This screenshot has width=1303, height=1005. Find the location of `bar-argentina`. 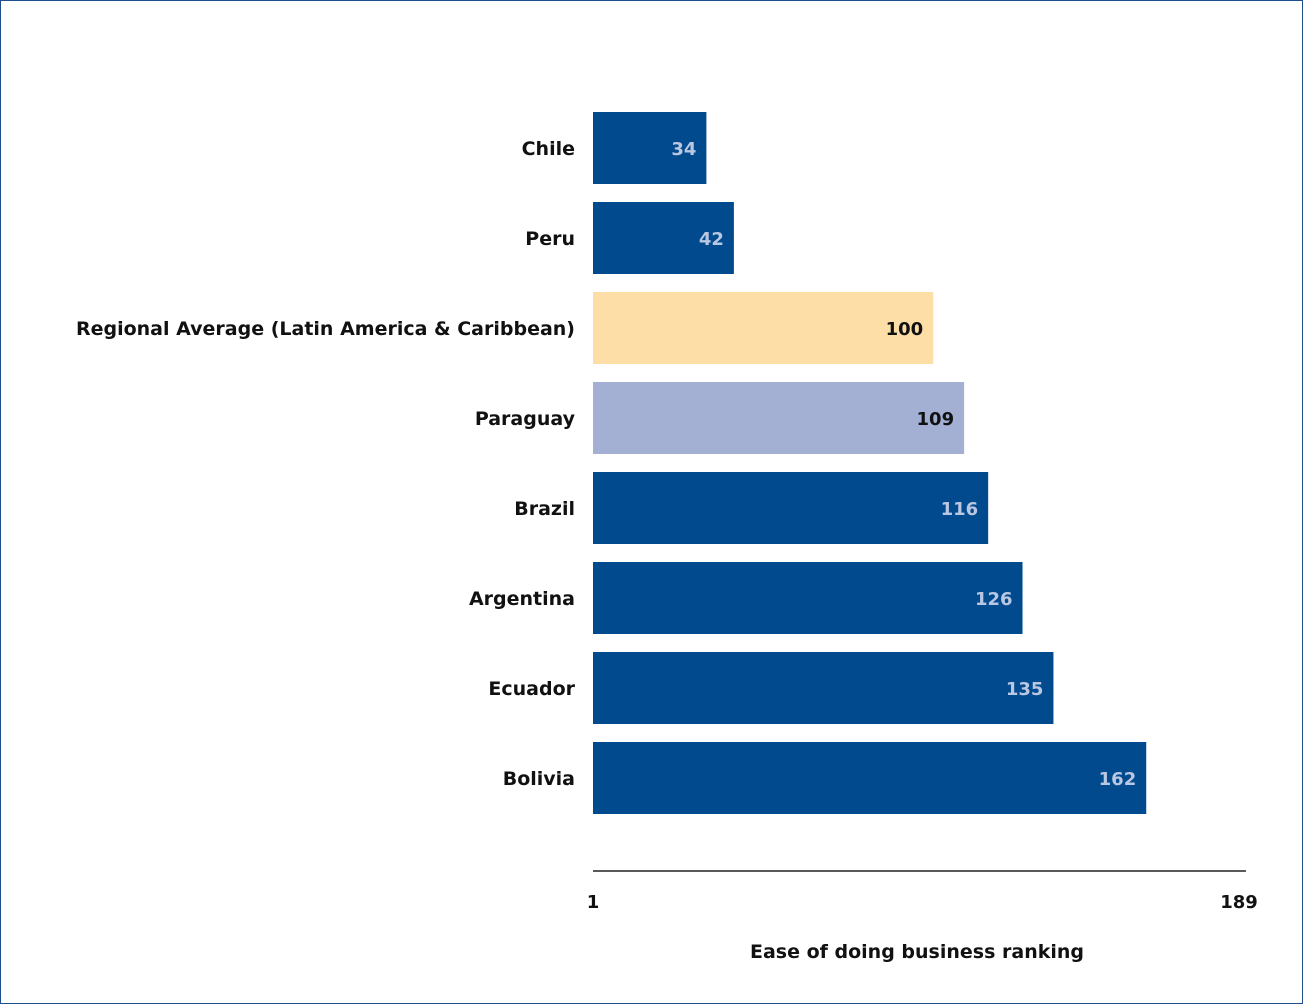

bar-argentina is located at coordinates (808, 598).